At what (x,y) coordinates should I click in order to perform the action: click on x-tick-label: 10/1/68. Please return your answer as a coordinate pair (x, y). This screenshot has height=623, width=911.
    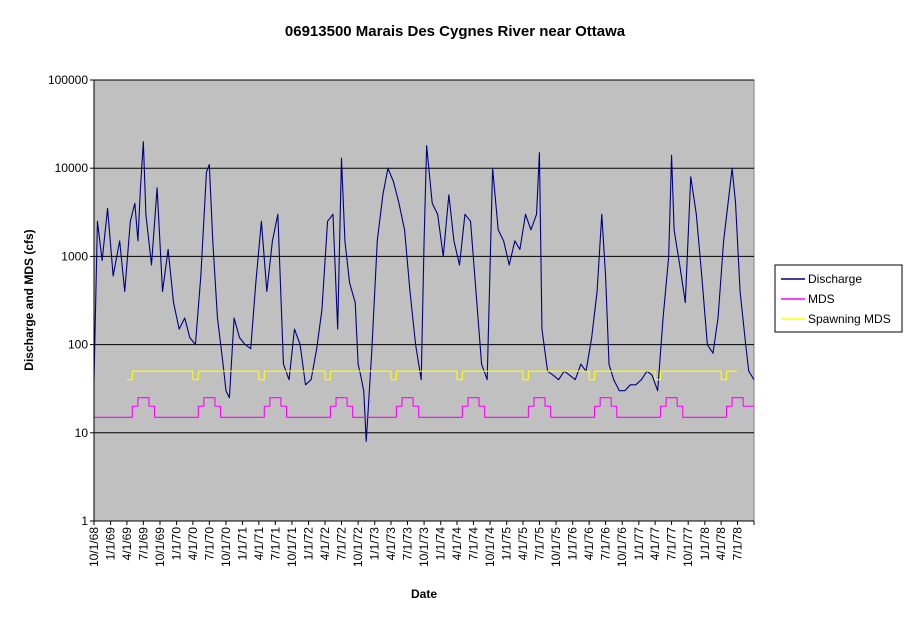
    Looking at the image, I should click on (94, 547).